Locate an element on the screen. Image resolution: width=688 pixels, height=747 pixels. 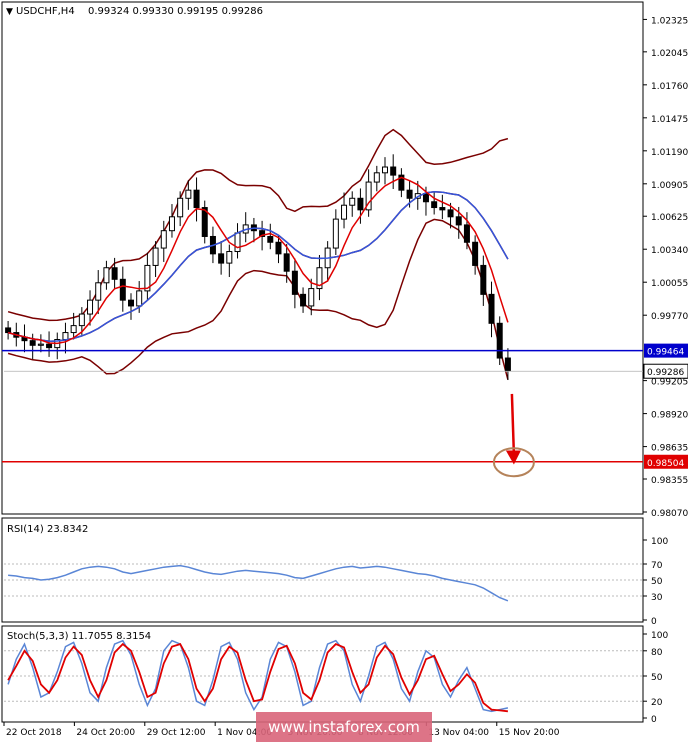
target-price-label: 0.98504 is located at coordinates (665, 464).